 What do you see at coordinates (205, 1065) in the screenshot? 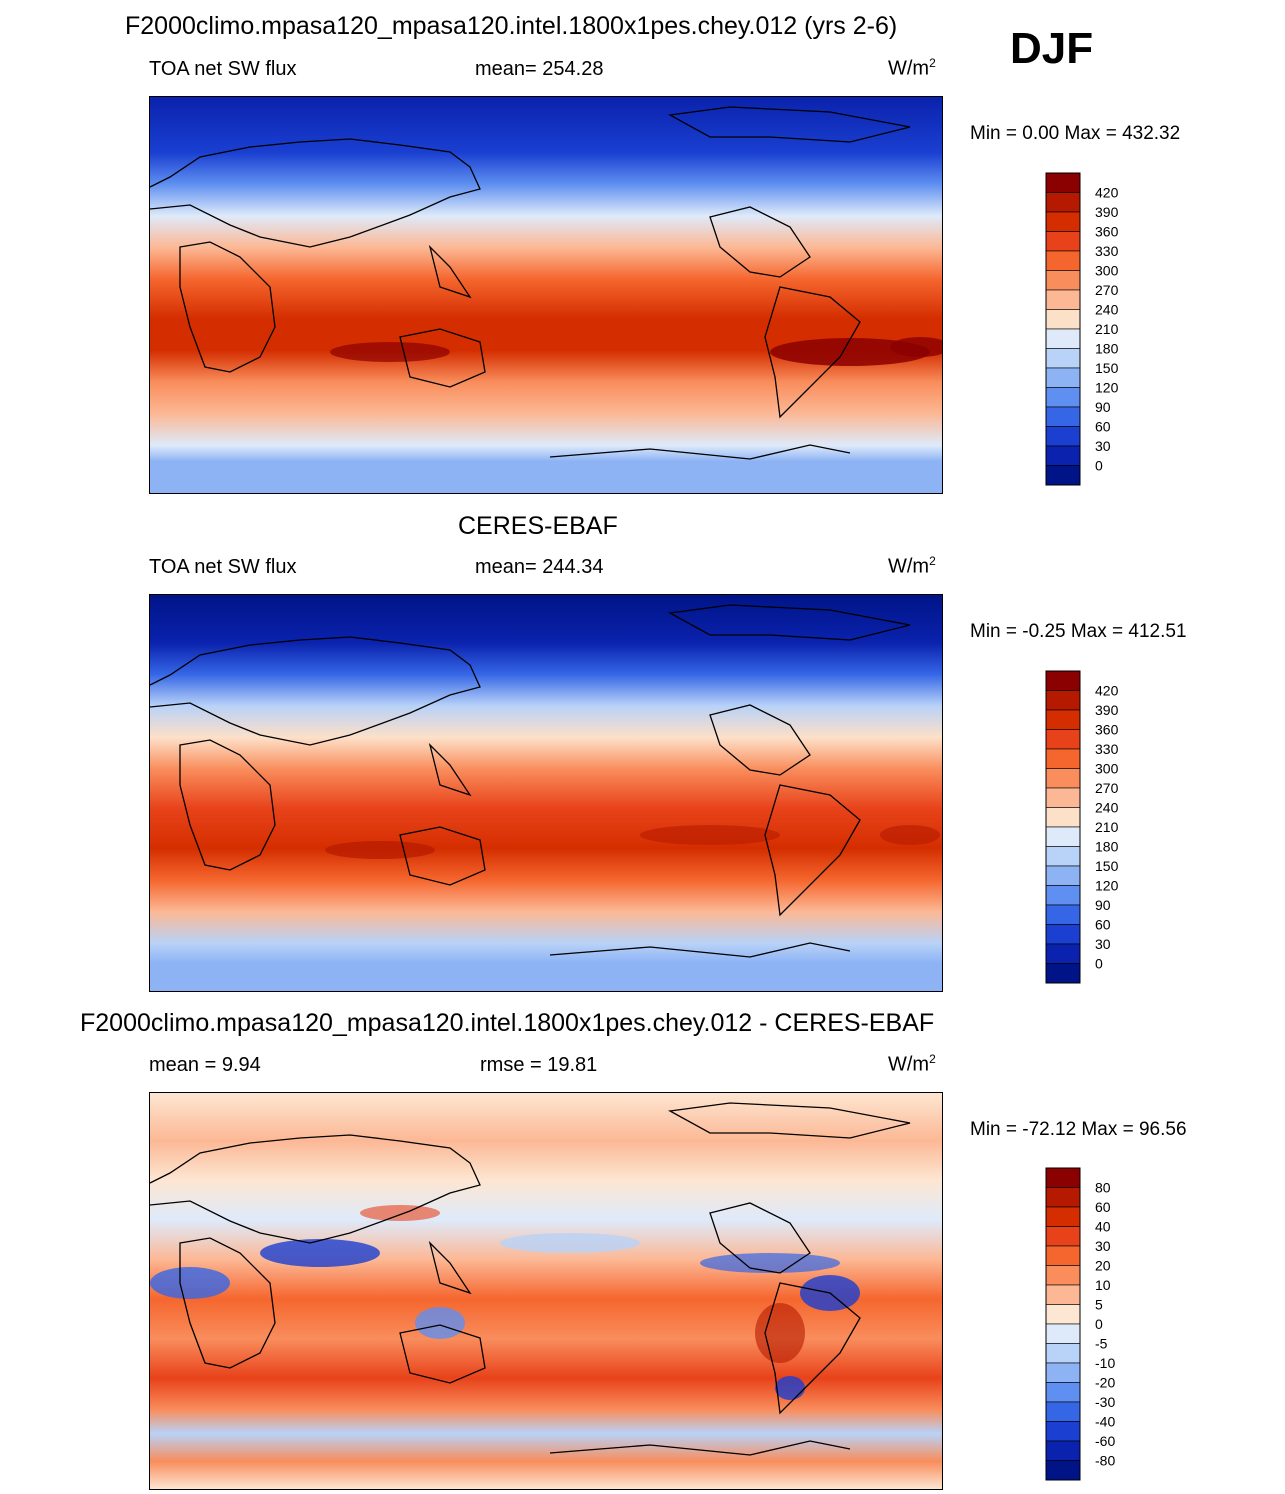
I see `panel-3-mean-label: mean = 9.94` at bounding box center [205, 1065].